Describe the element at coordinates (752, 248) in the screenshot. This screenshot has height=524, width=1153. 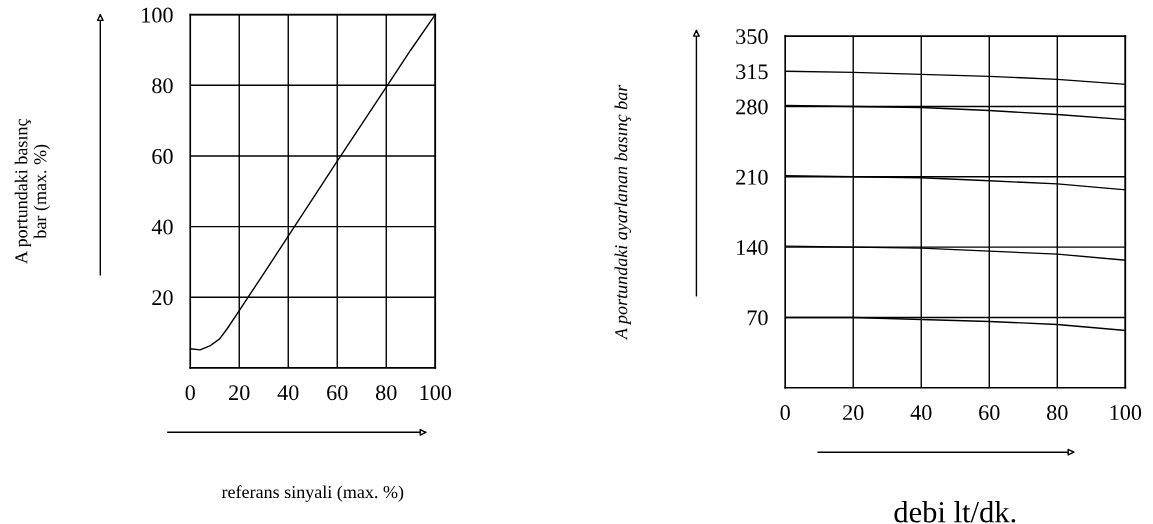
I see `y-tick-label: 140` at that location.